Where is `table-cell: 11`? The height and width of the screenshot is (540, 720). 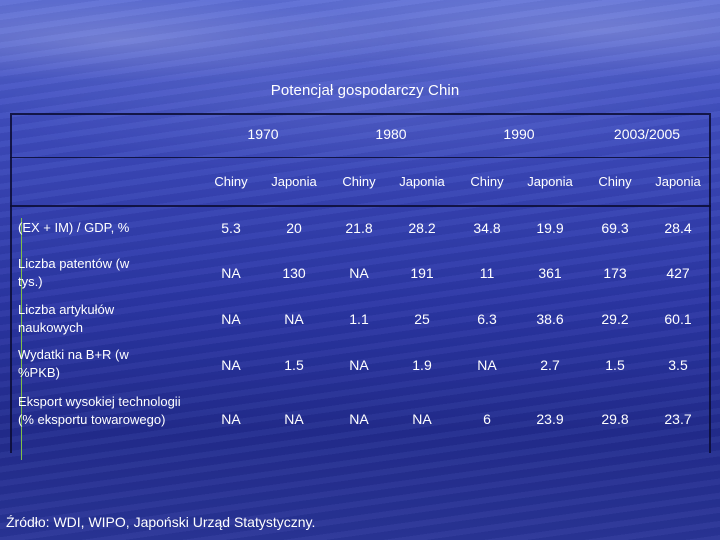 table-cell: 11 is located at coordinates (487, 273).